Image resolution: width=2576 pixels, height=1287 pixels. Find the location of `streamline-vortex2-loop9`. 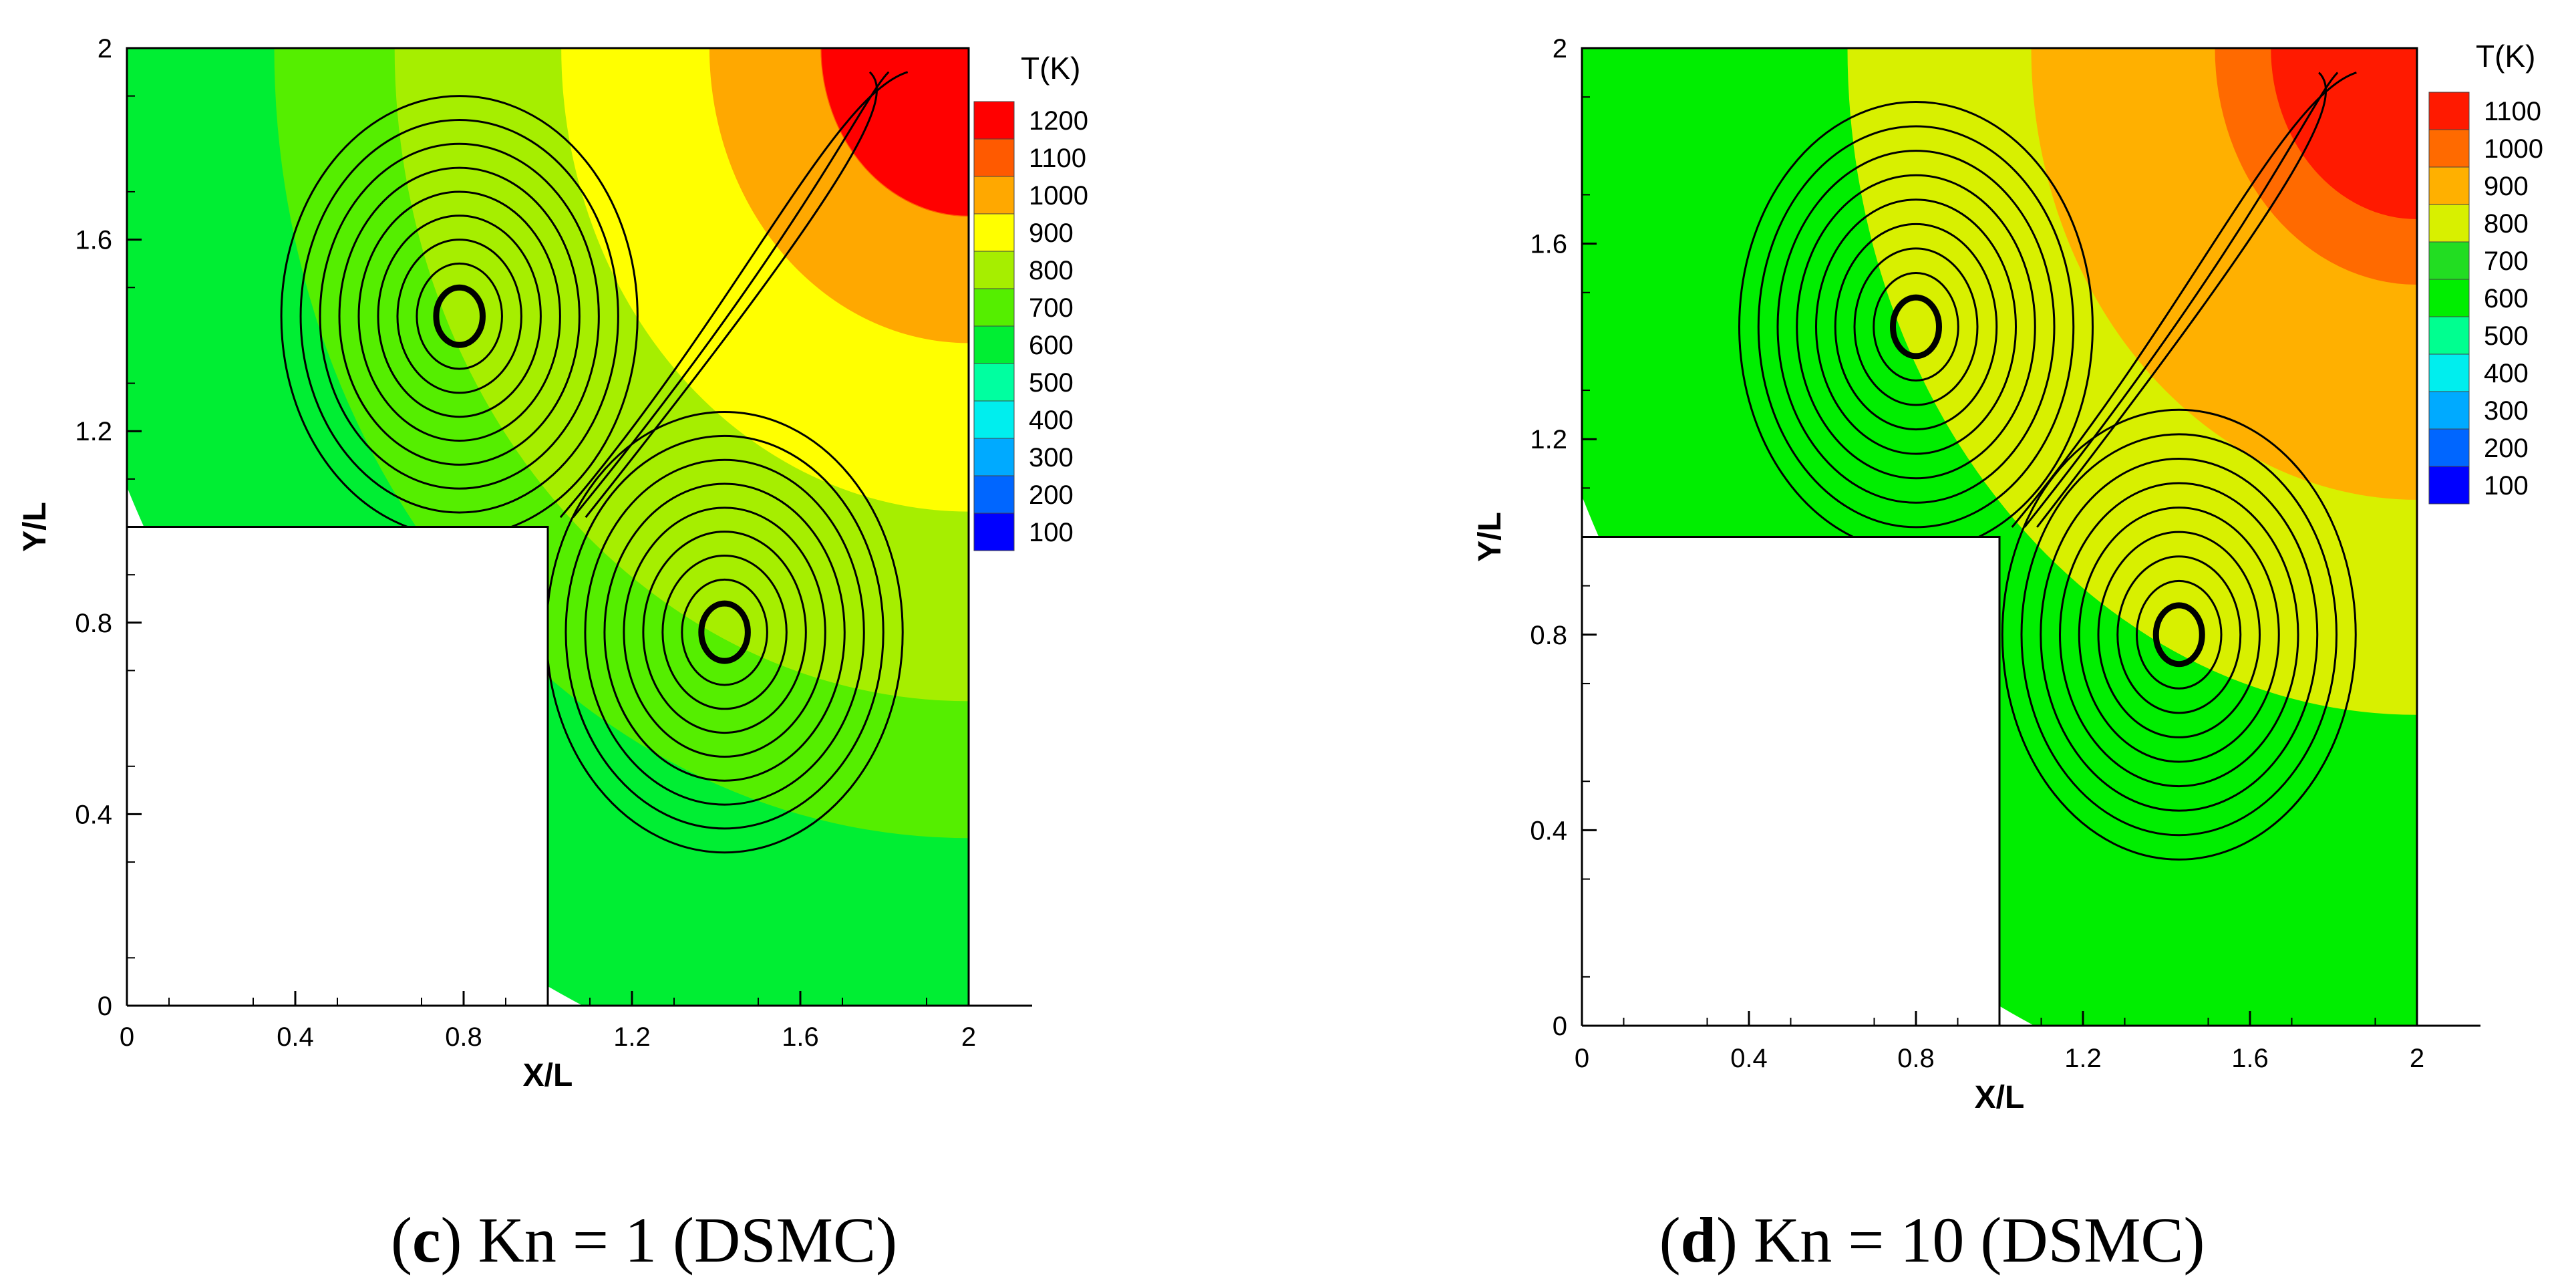

streamline-vortex2-loop9 is located at coordinates (2179, 634).